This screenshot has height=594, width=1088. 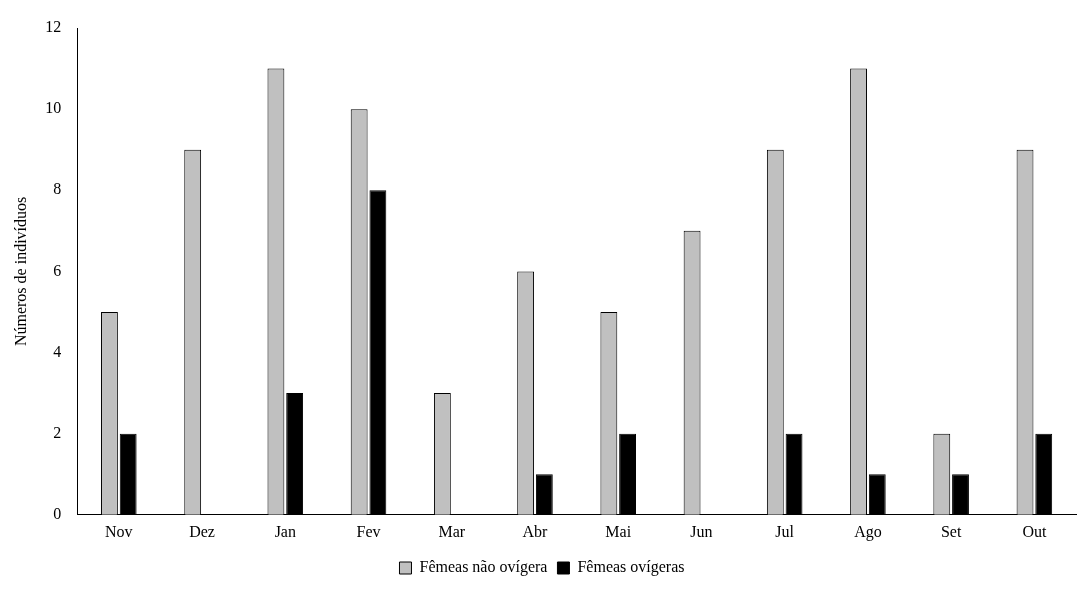 What do you see at coordinates (701, 531) in the screenshot?
I see `x-tick-label: Jun` at bounding box center [701, 531].